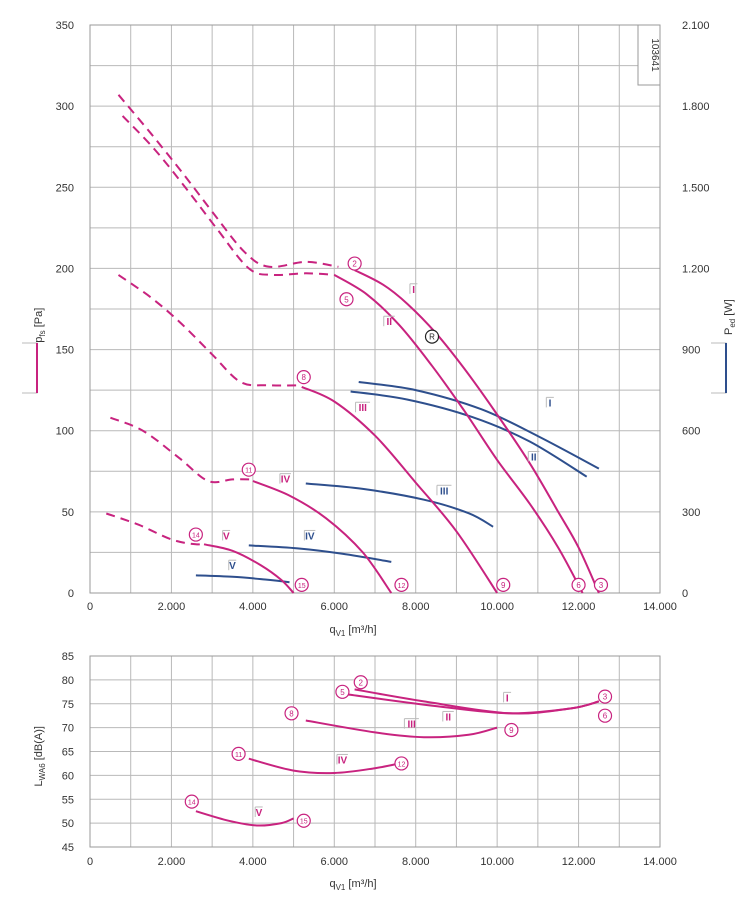 Image resolution: width=750 pixels, height=916 pixels. Describe the element at coordinates (65, 432) in the screenshot. I see `y-tick-label: 100` at that location.